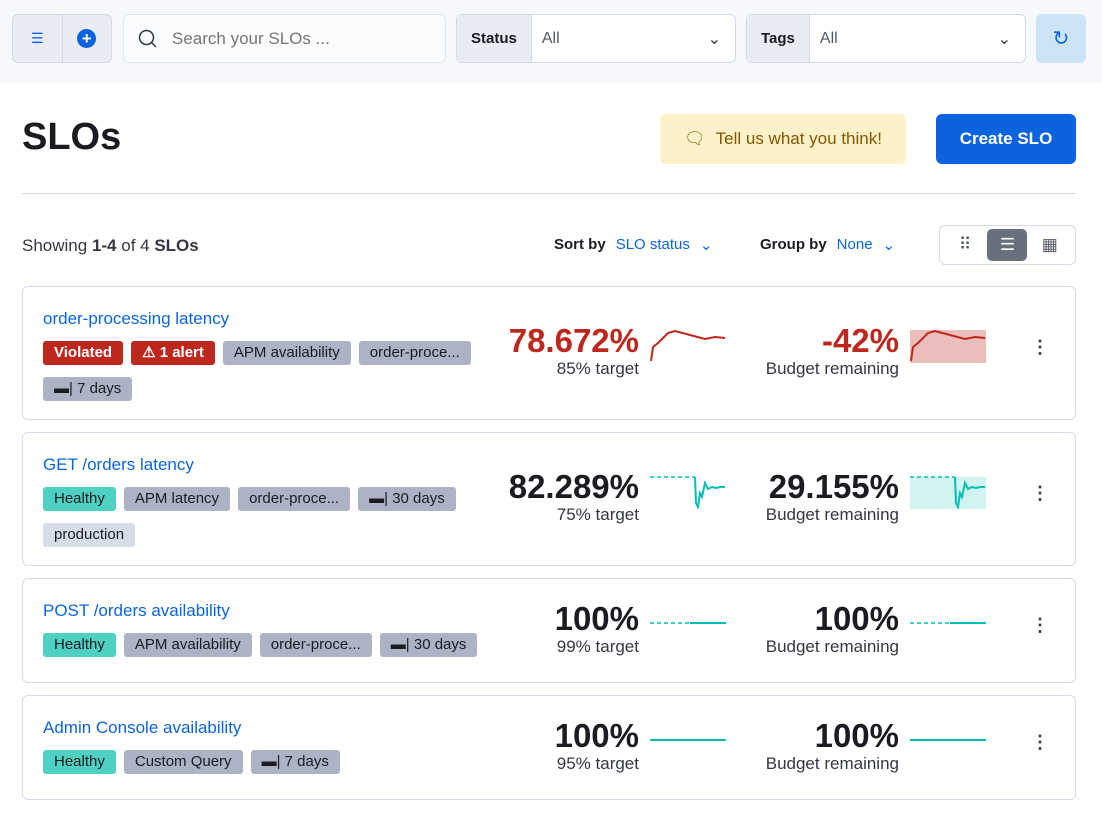  Describe the element at coordinates (695, 138) in the screenshot. I see `comment-icon: 🗨` at that location.